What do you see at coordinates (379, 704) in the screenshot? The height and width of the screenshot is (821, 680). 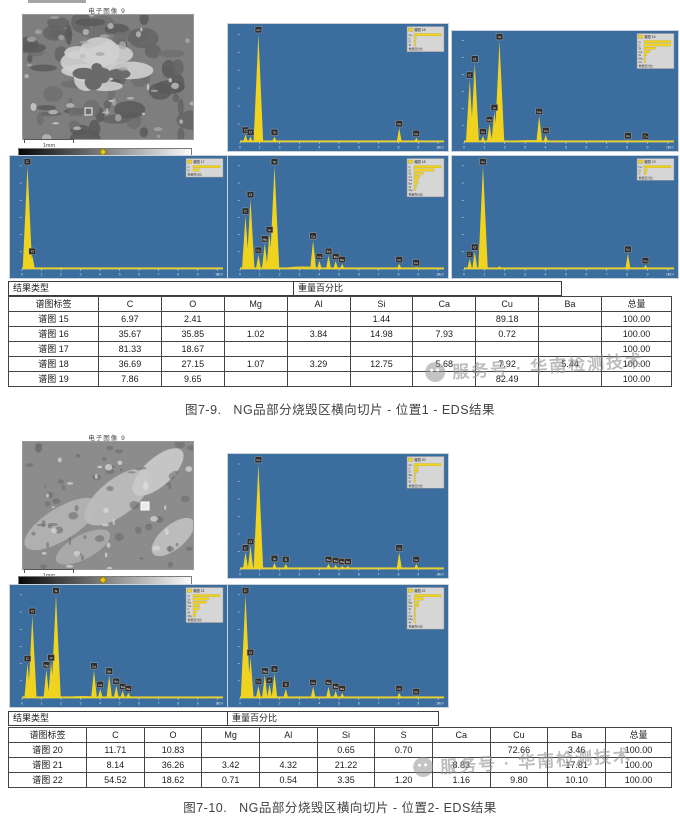 I see `svg-text: 7` at bounding box center [379, 704].